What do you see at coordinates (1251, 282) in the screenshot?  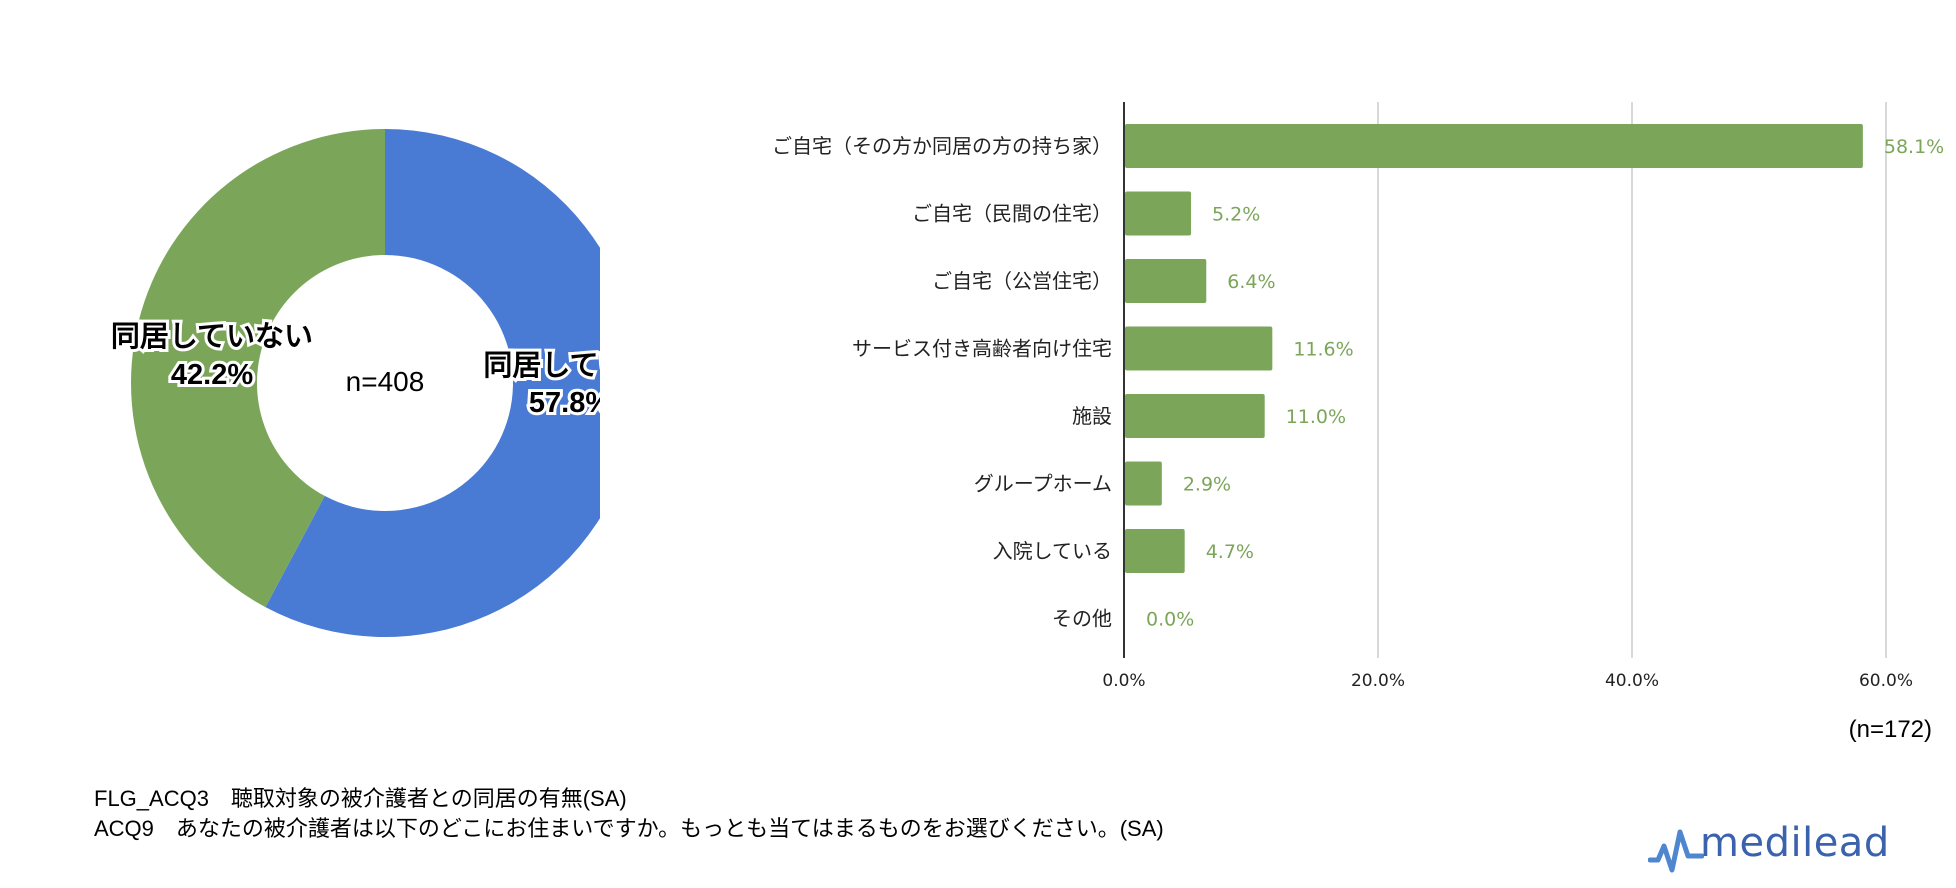 I see `bar-value-label-2: 6.4%` at bounding box center [1251, 282].